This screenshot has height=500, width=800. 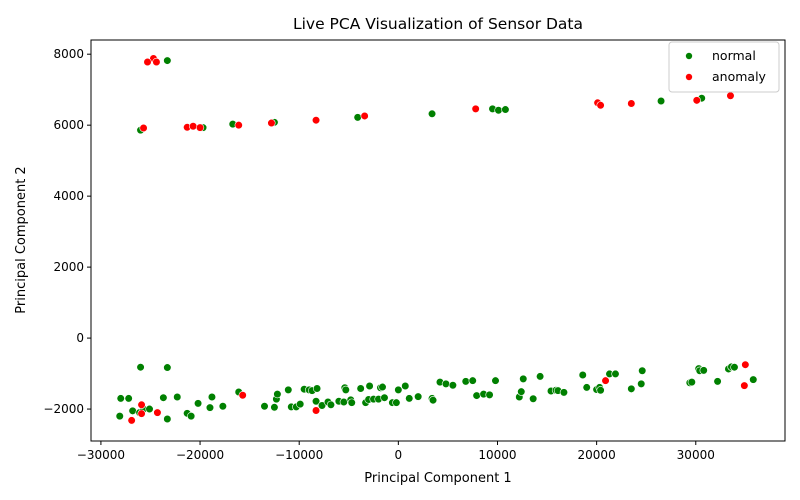 I want to click on y-tick-label: 6000, so click(x=68, y=125).